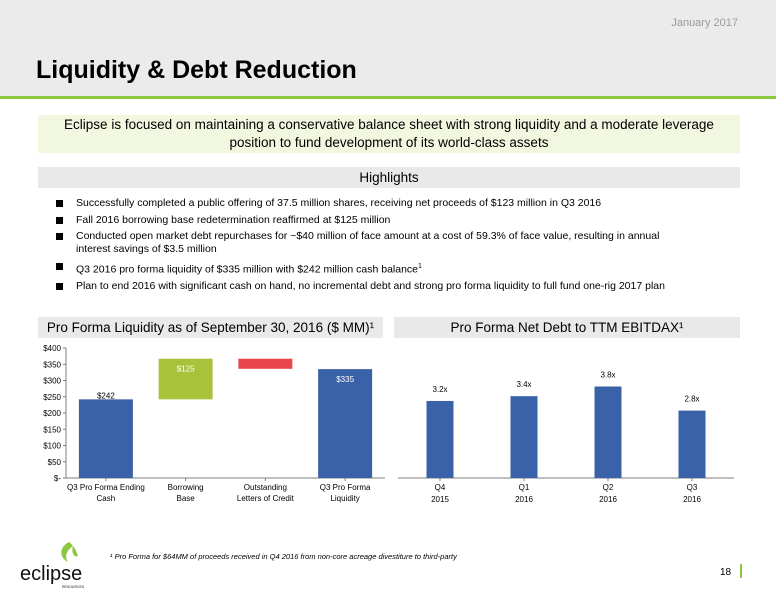 This screenshot has height=600, width=776. Describe the element at coordinates (52, 364) in the screenshot. I see `y-tick-label: $350` at that location.